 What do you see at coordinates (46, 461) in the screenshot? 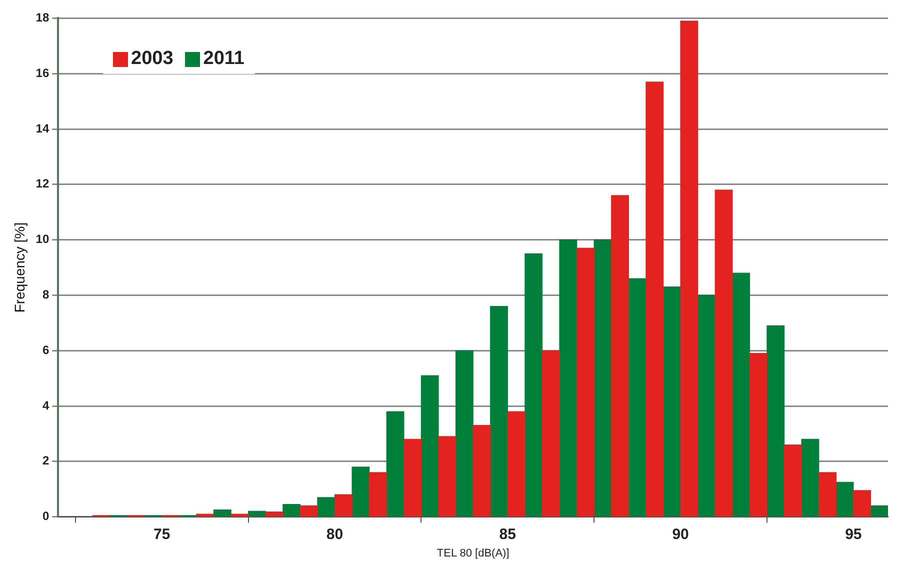
I see `y-tick-label: 2` at bounding box center [46, 461].